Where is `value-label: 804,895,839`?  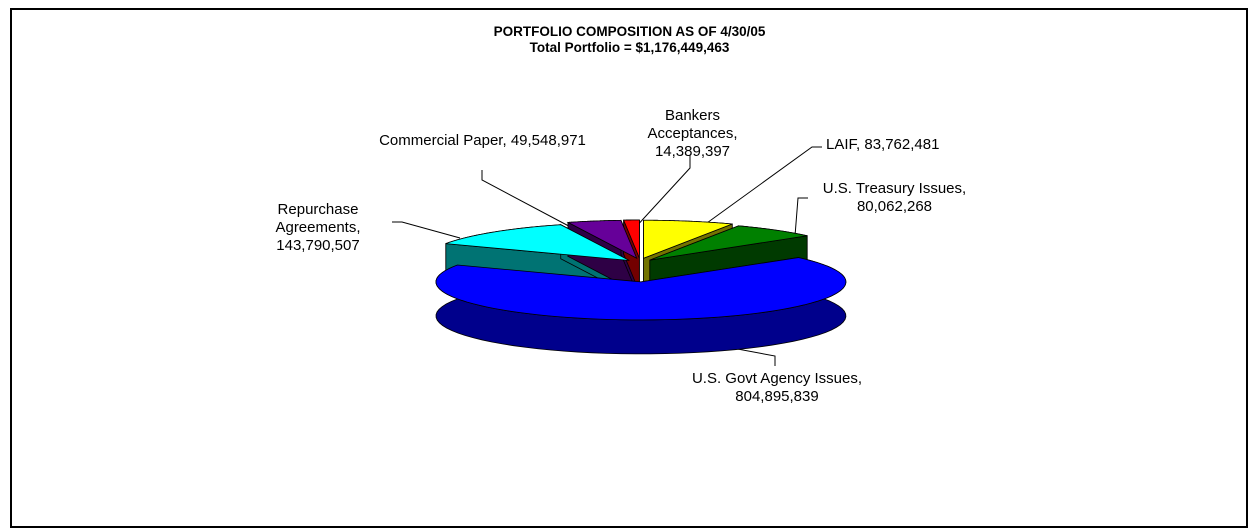
value-label: 804,895,839 is located at coordinates (777, 396).